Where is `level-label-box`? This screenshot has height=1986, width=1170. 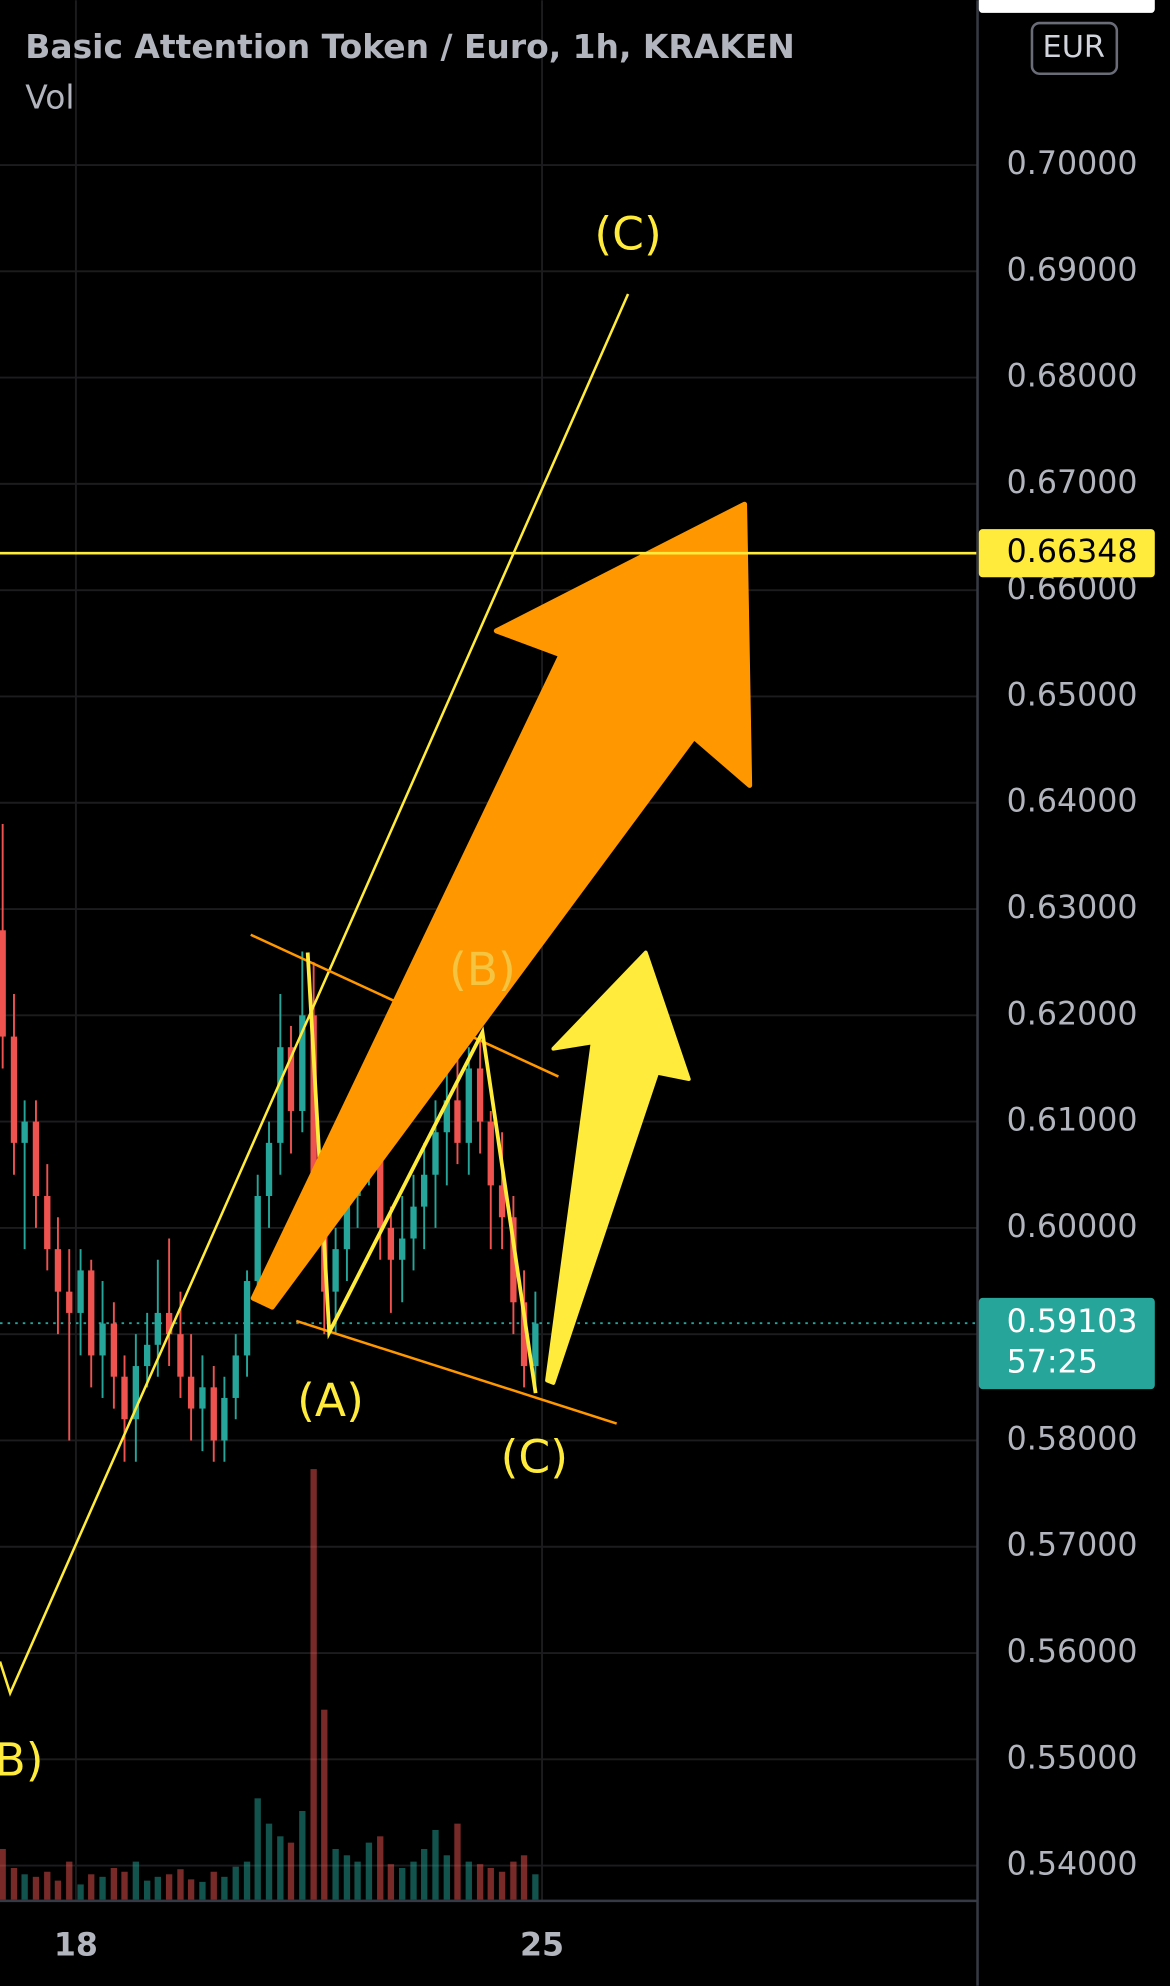
level-label-box is located at coordinates (1066, 553).